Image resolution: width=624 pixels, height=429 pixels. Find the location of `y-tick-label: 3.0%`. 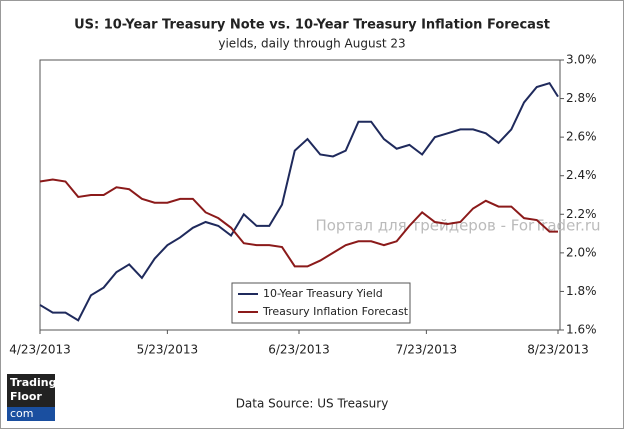

y-tick-label: 3.0% is located at coordinates (581, 60).